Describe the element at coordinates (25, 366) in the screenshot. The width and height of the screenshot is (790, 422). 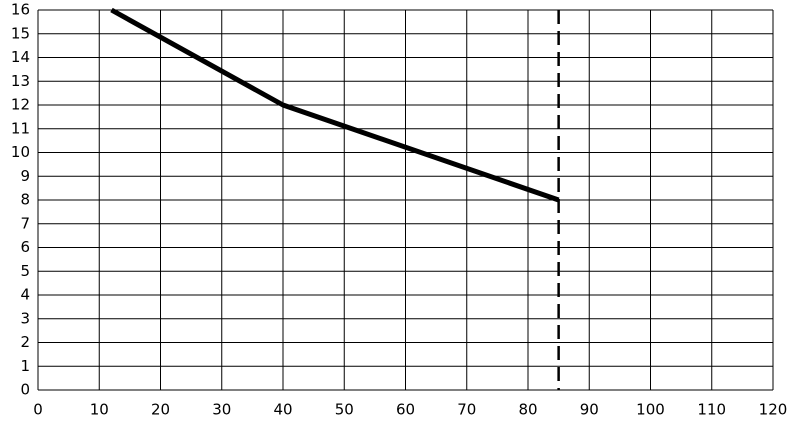
I see `y-tick-label: 1` at that location.